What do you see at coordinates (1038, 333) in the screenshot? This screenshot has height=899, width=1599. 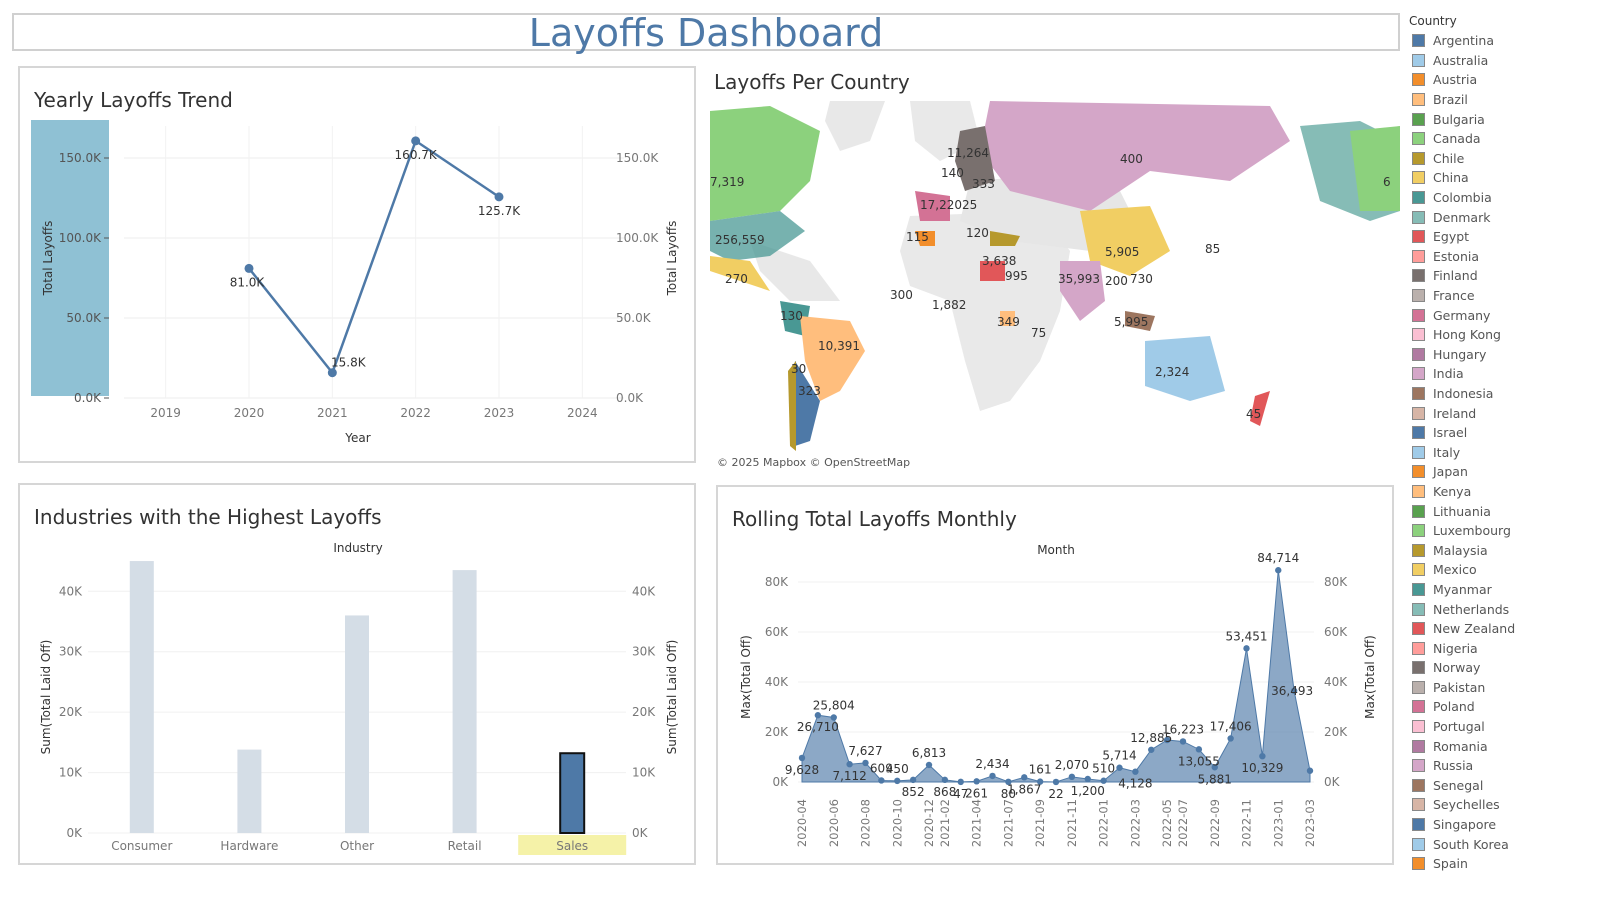 I see `map-country-label: 75` at bounding box center [1038, 333].